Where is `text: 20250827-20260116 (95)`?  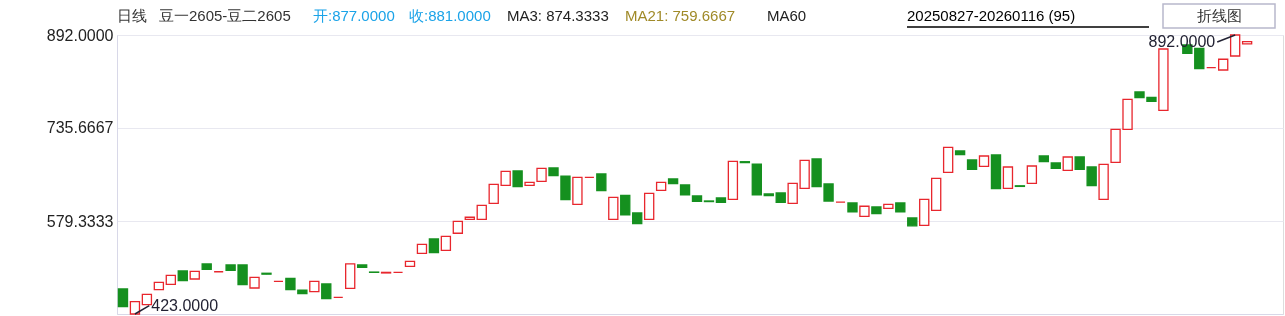
text: 20250827-20260116 (95) is located at coordinates (991, 15).